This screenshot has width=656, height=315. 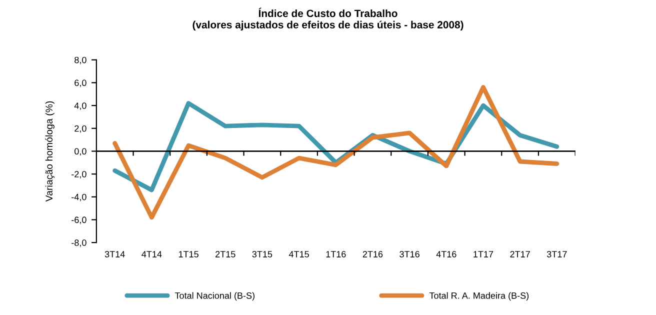 I want to click on x-tick-label: 2T15, so click(x=226, y=254).